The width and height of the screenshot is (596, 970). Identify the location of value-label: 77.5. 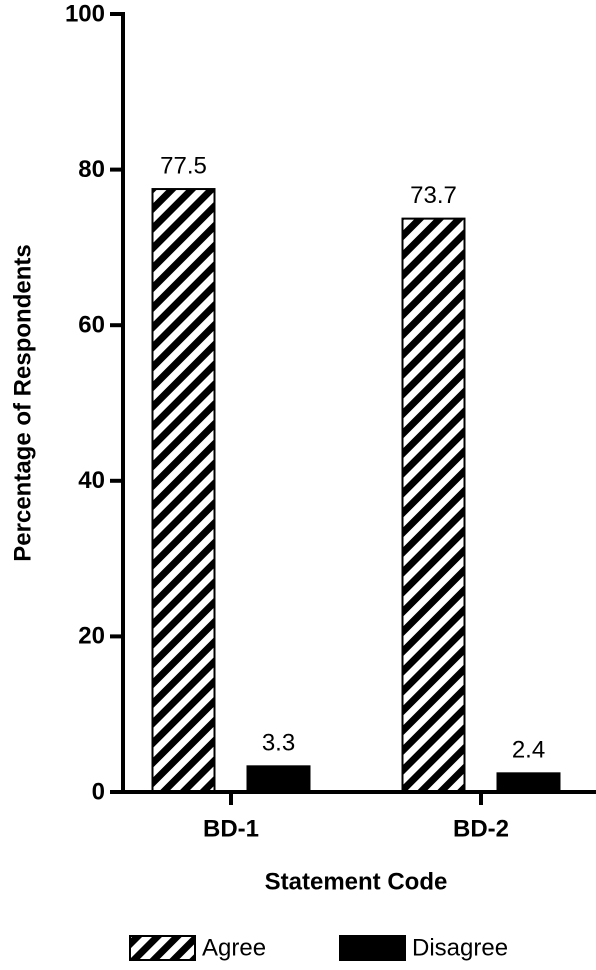
(183, 165).